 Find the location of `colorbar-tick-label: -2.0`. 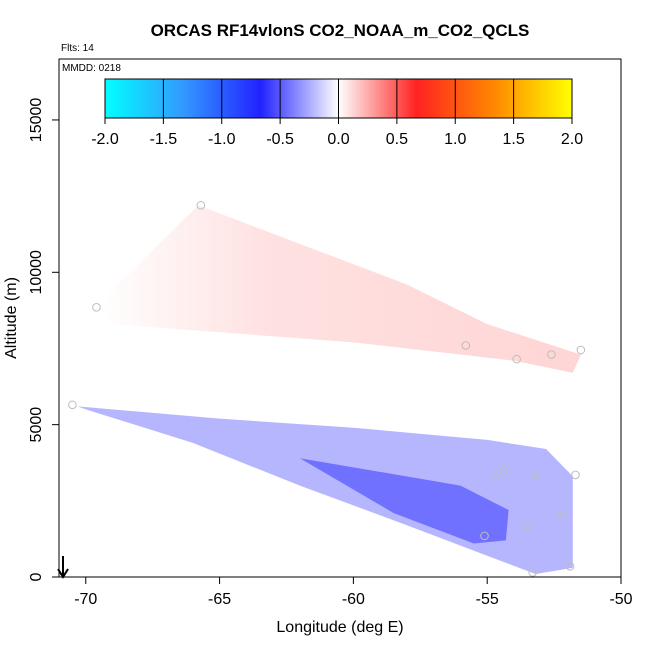

colorbar-tick-label: -2.0 is located at coordinates (105, 139).